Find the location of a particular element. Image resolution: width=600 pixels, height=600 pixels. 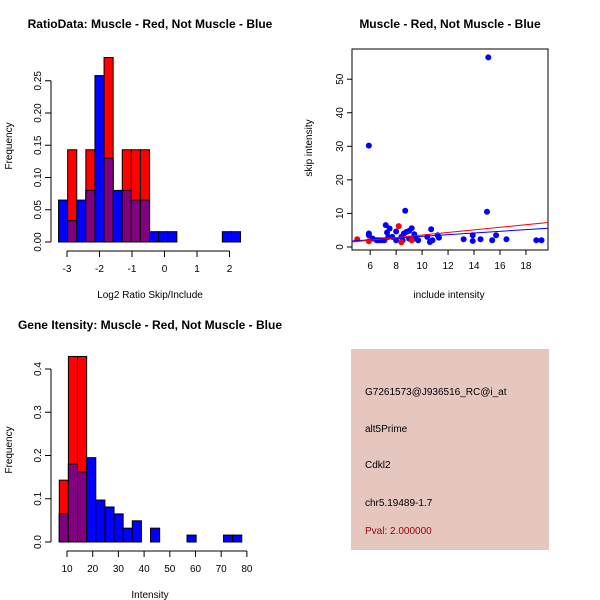

x-tick-label: -3 is located at coordinates (67, 269).